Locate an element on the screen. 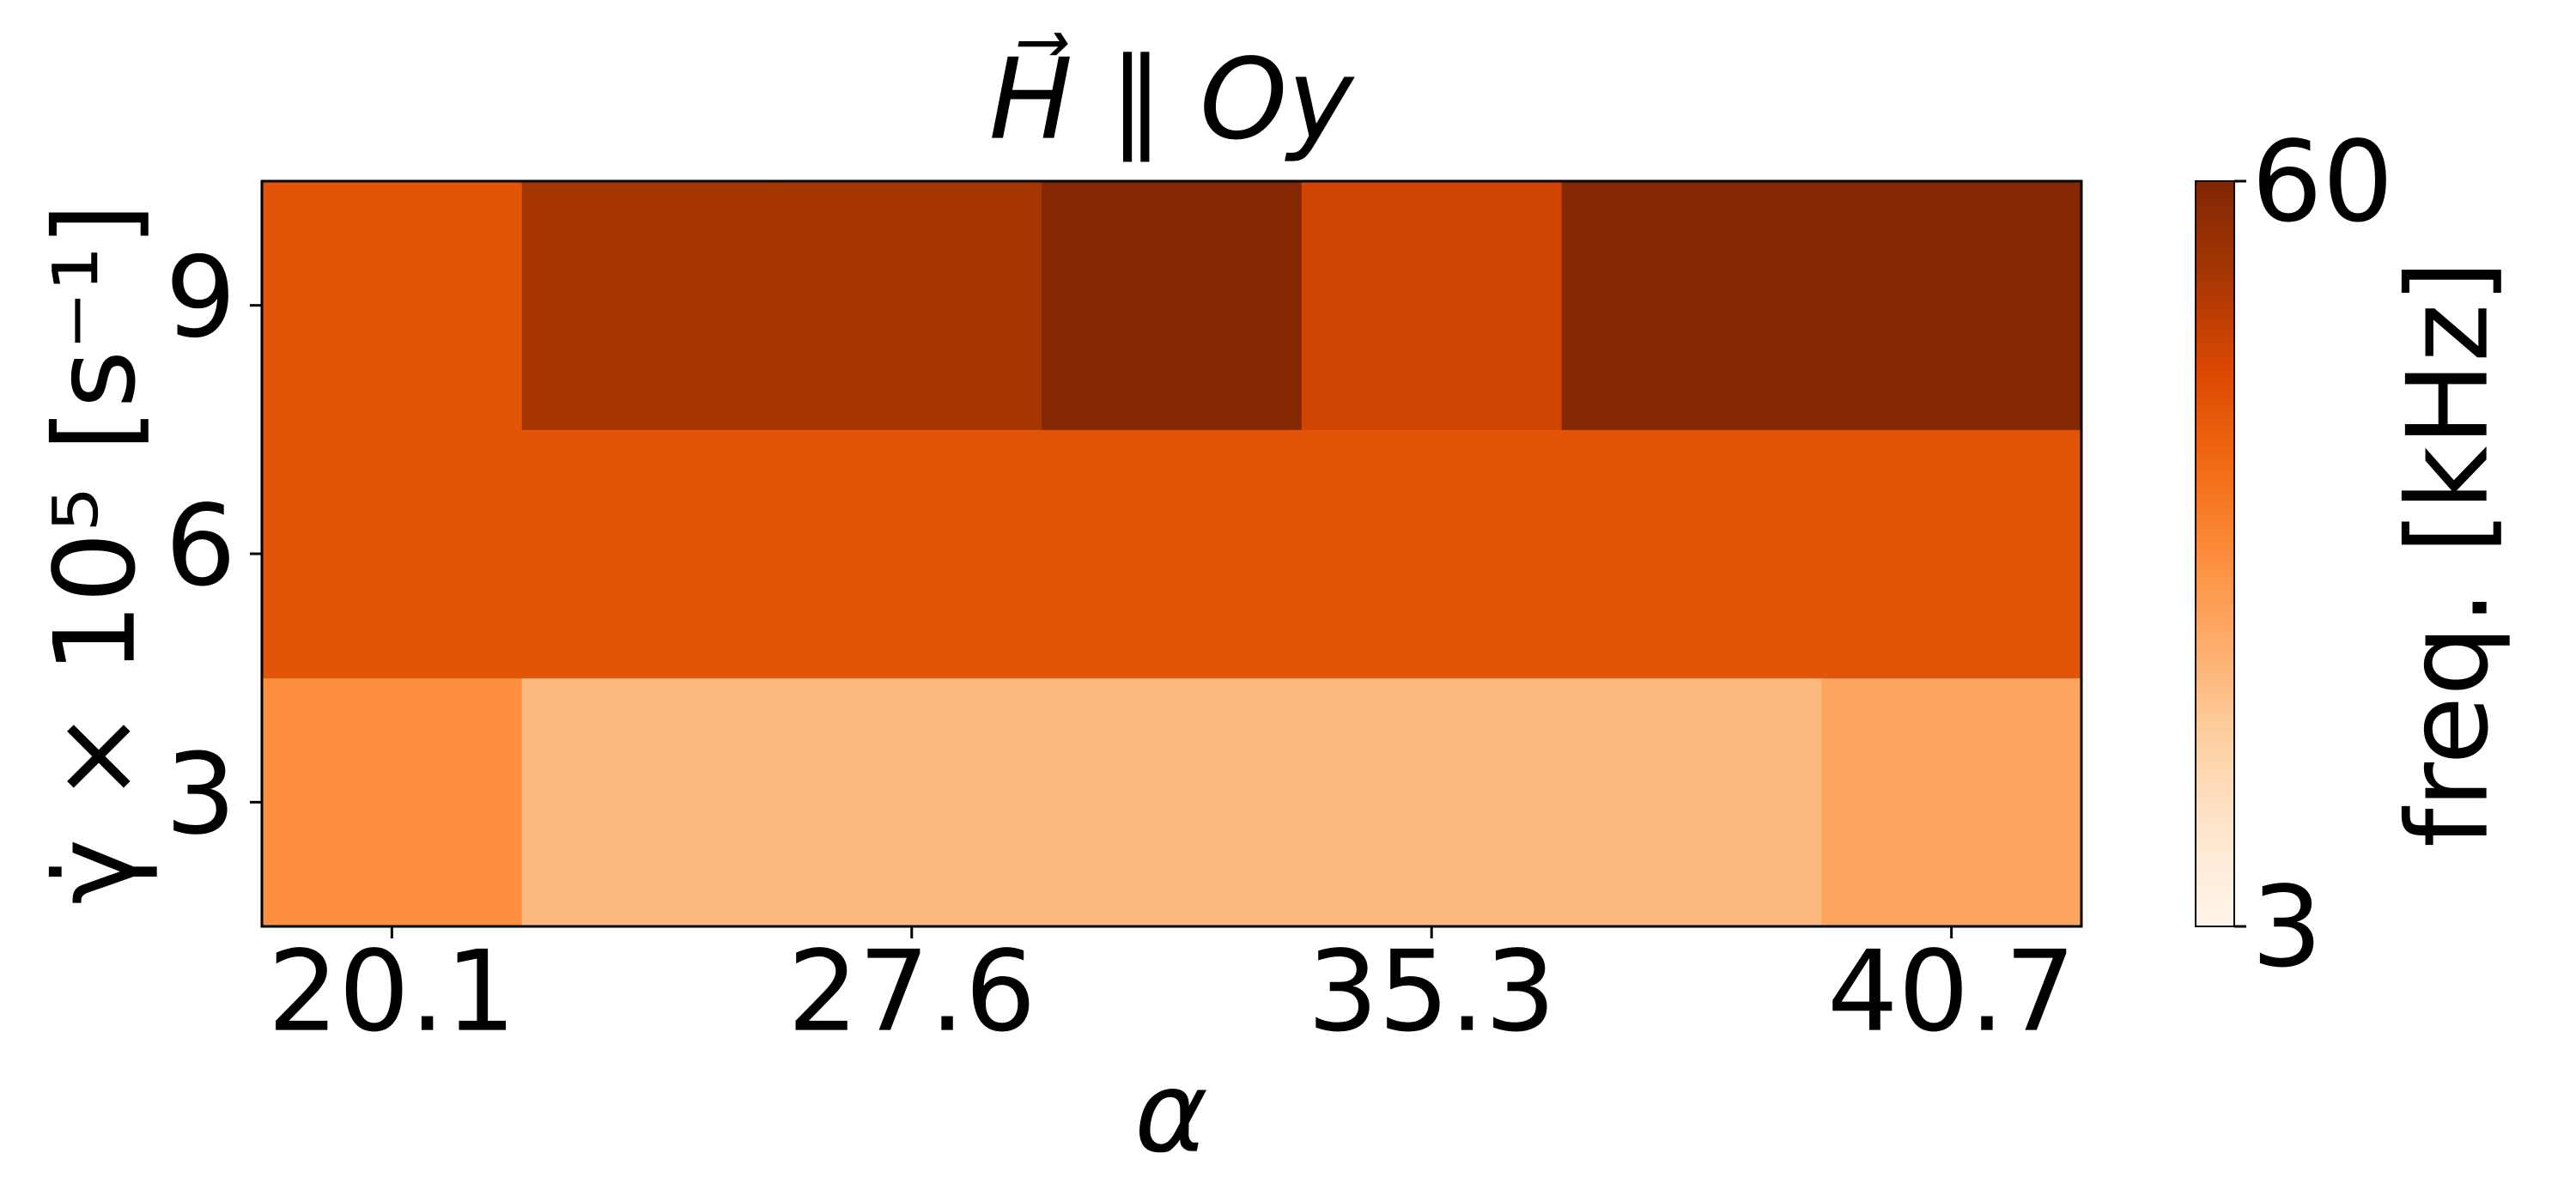 The image size is (2576, 1202). y-tick-label: 3 is located at coordinates (201, 794).